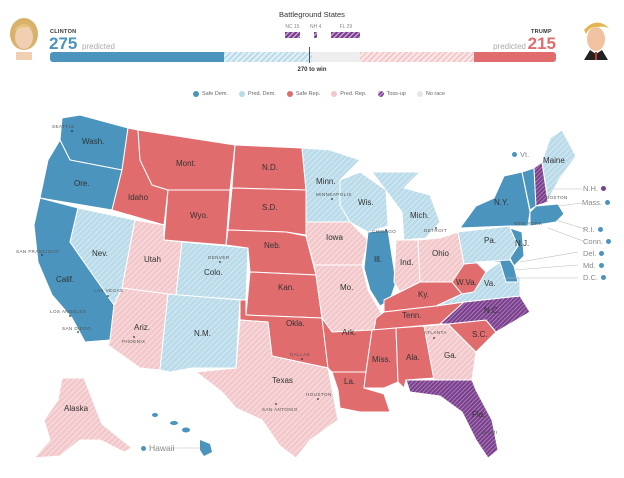 This screenshot has width=624, height=478. What do you see at coordinates (289, 94) in the screenshot?
I see `legend-safe-rep-swatch` at bounding box center [289, 94].